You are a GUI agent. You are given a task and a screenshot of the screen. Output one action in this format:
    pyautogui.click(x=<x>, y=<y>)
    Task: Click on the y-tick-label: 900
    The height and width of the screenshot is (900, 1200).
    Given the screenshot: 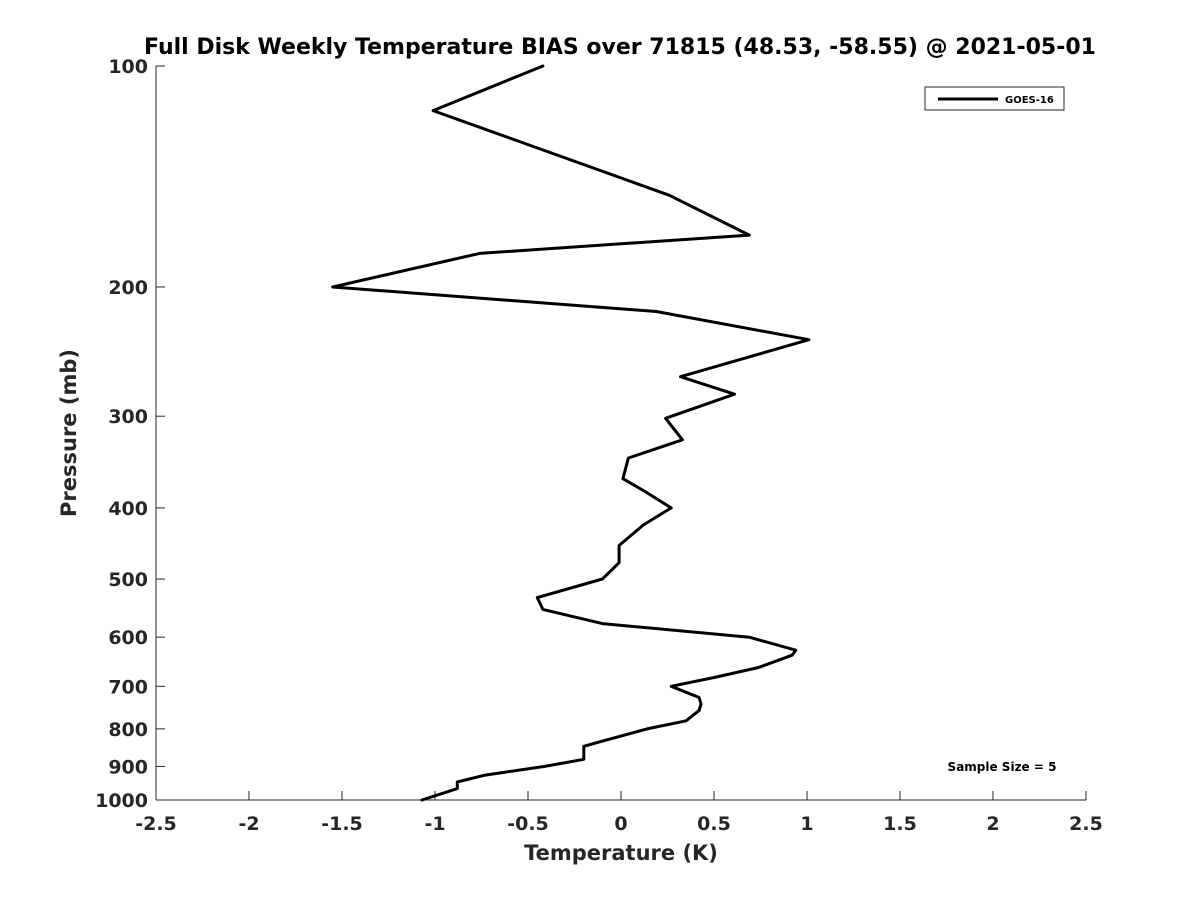 What is the action you would take?
    pyautogui.click(x=128, y=767)
    